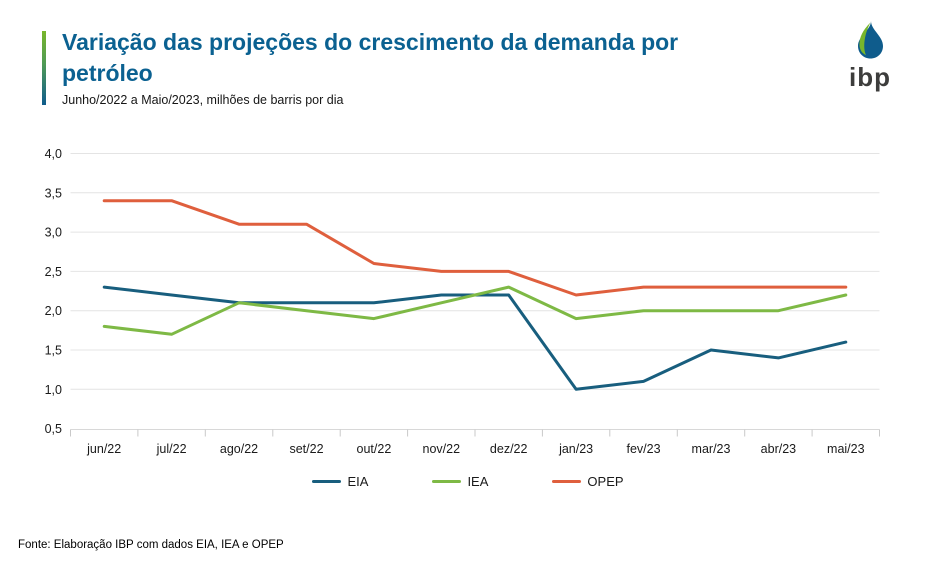 The image size is (936, 562). What do you see at coordinates (53, 311) in the screenshot?
I see `y-tick-label: 2,0` at bounding box center [53, 311].